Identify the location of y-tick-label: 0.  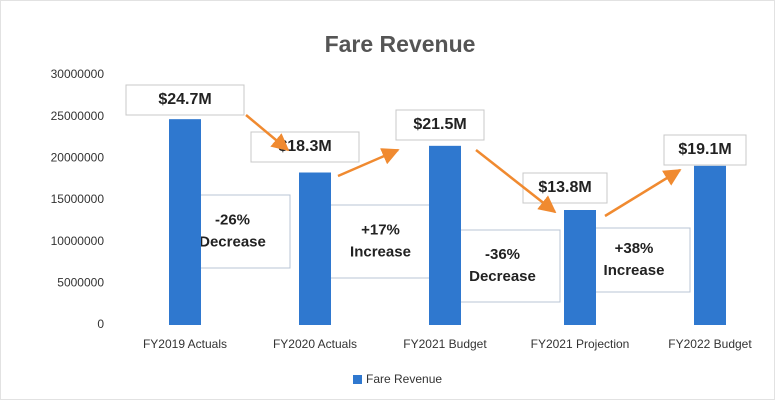
(100, 324).